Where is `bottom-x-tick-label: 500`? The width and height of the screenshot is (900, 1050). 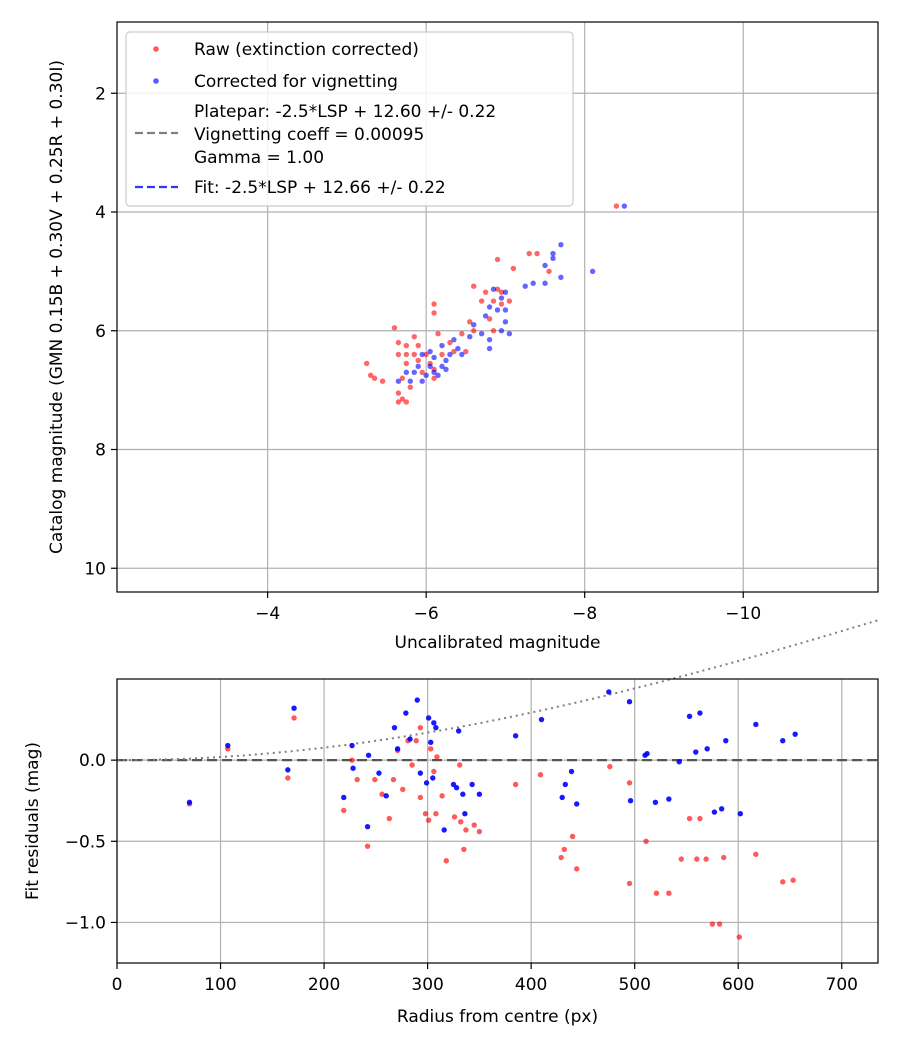 bottom-x-tick-label: 500 is located at coordinates (634, 985).